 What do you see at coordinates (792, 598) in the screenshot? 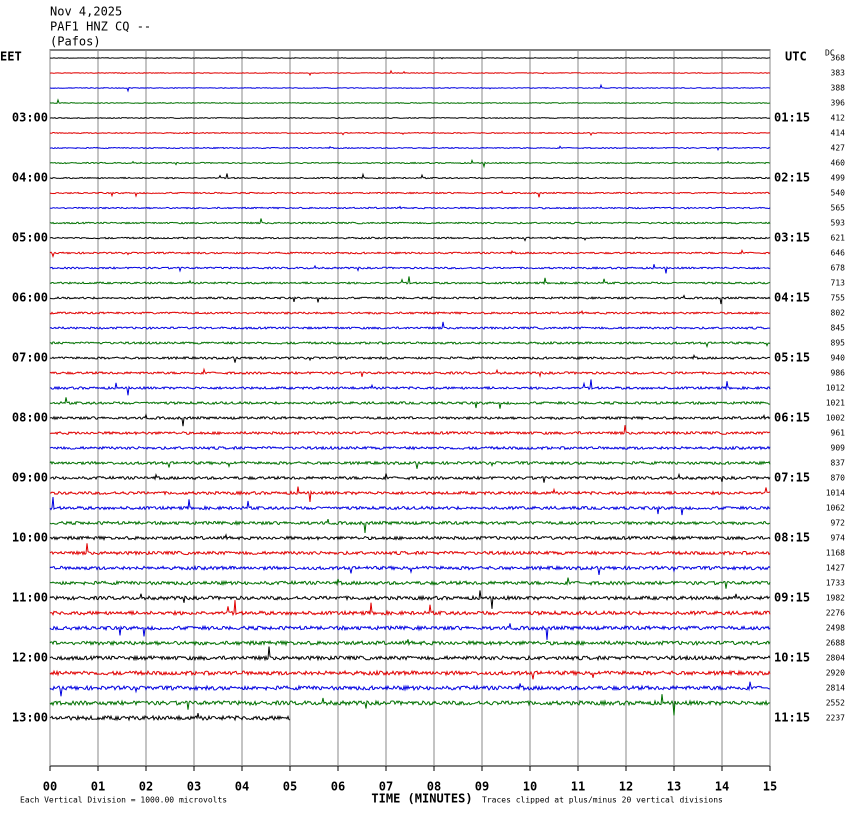
I see `right-time: 09:15` at bounding box center [792, 598].